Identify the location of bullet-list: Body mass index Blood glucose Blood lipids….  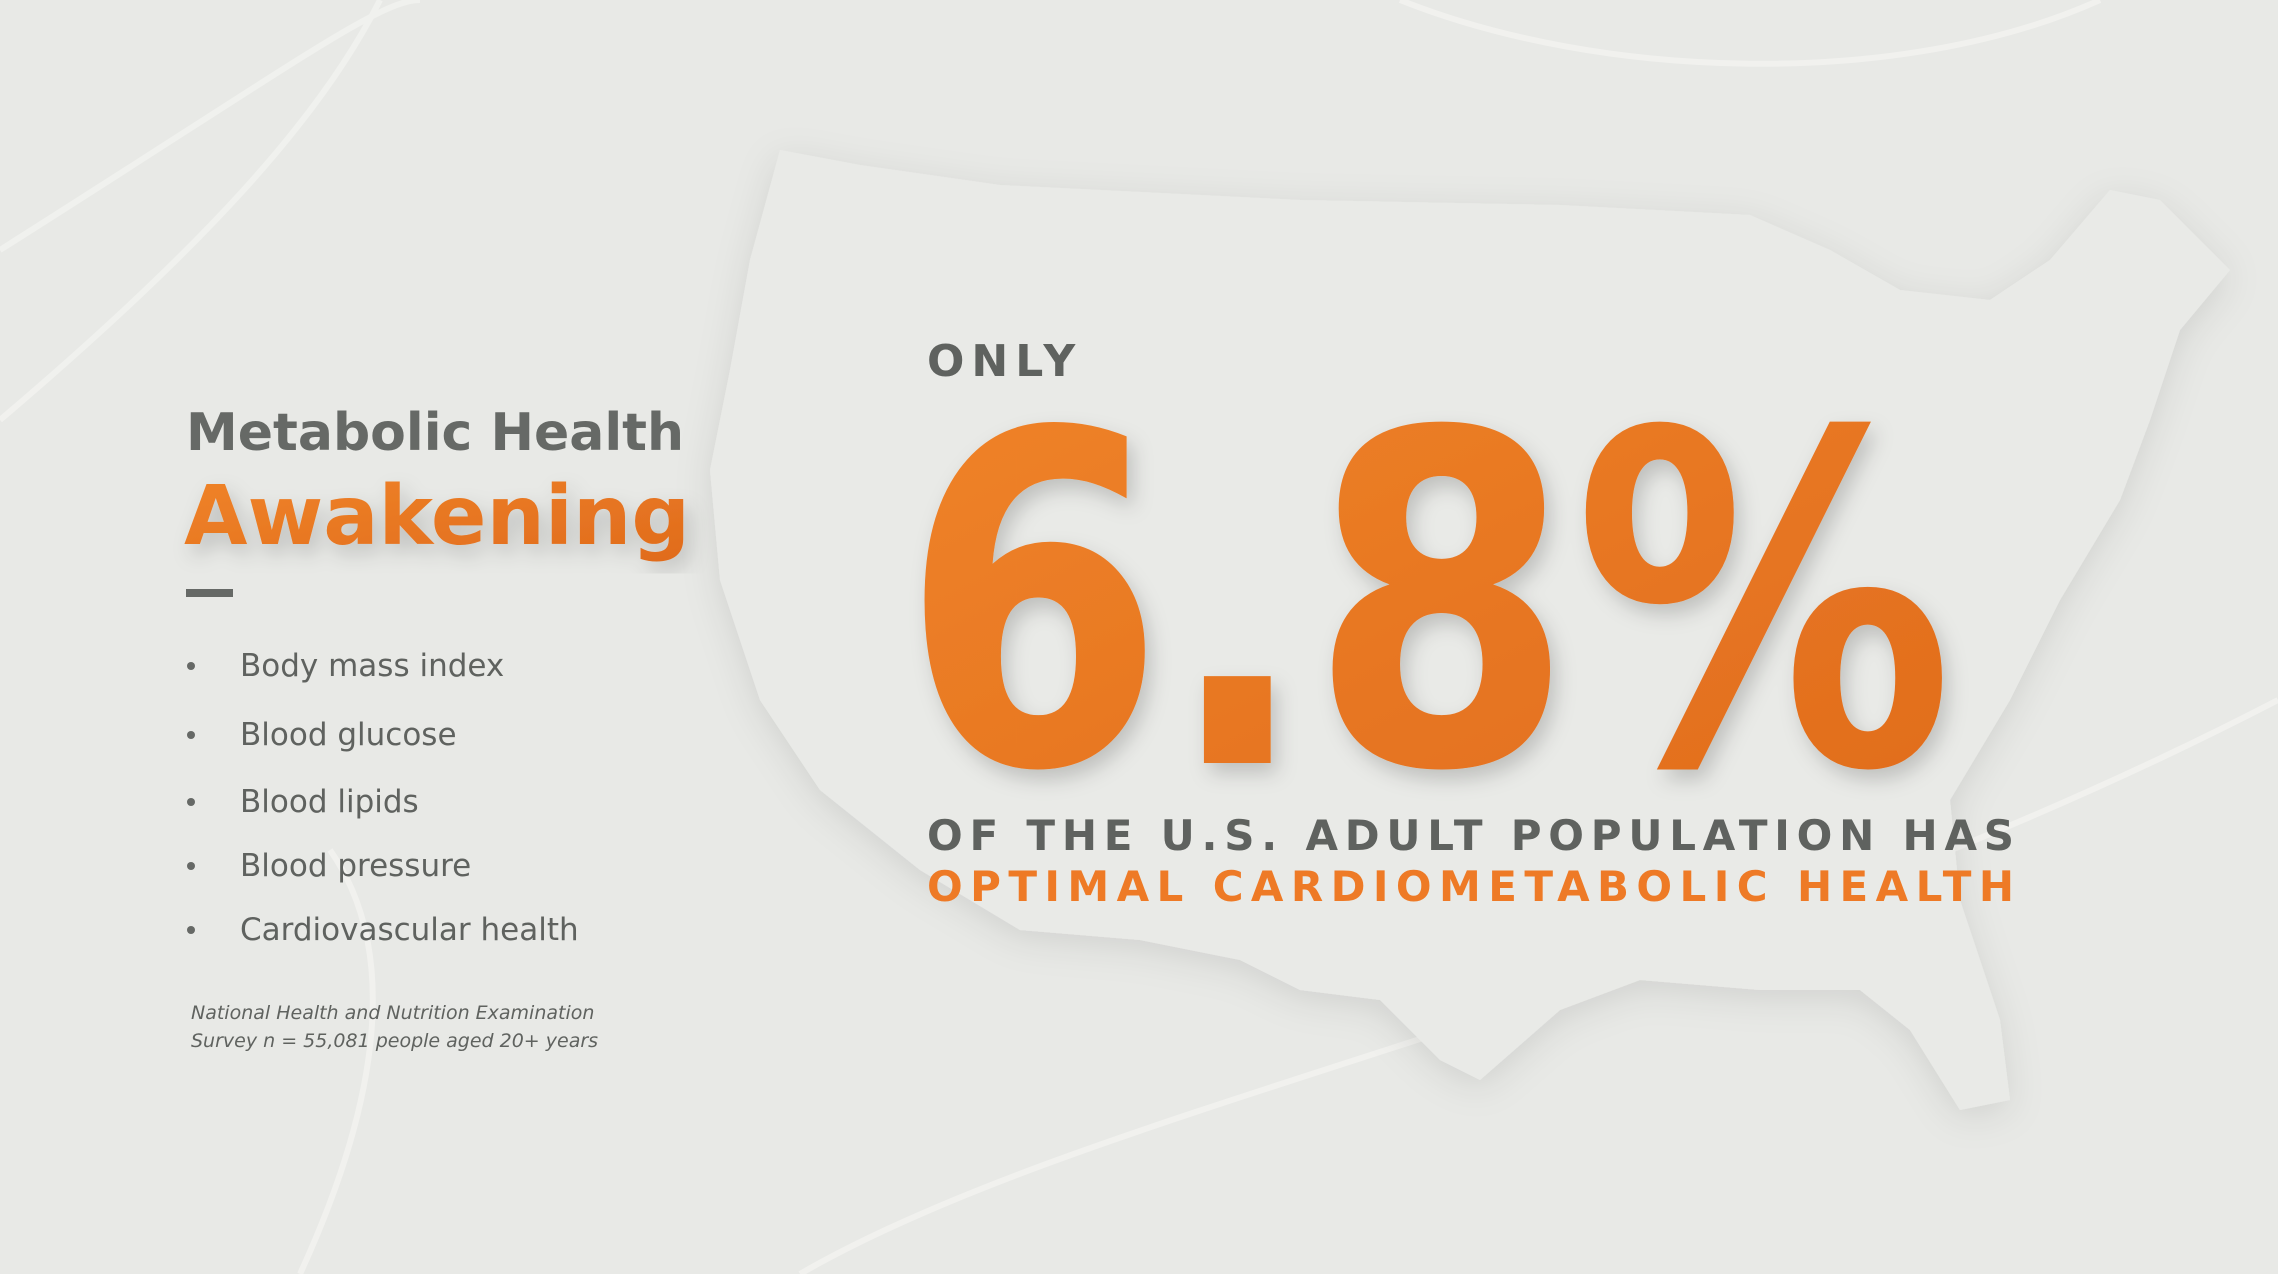
(383, 798).